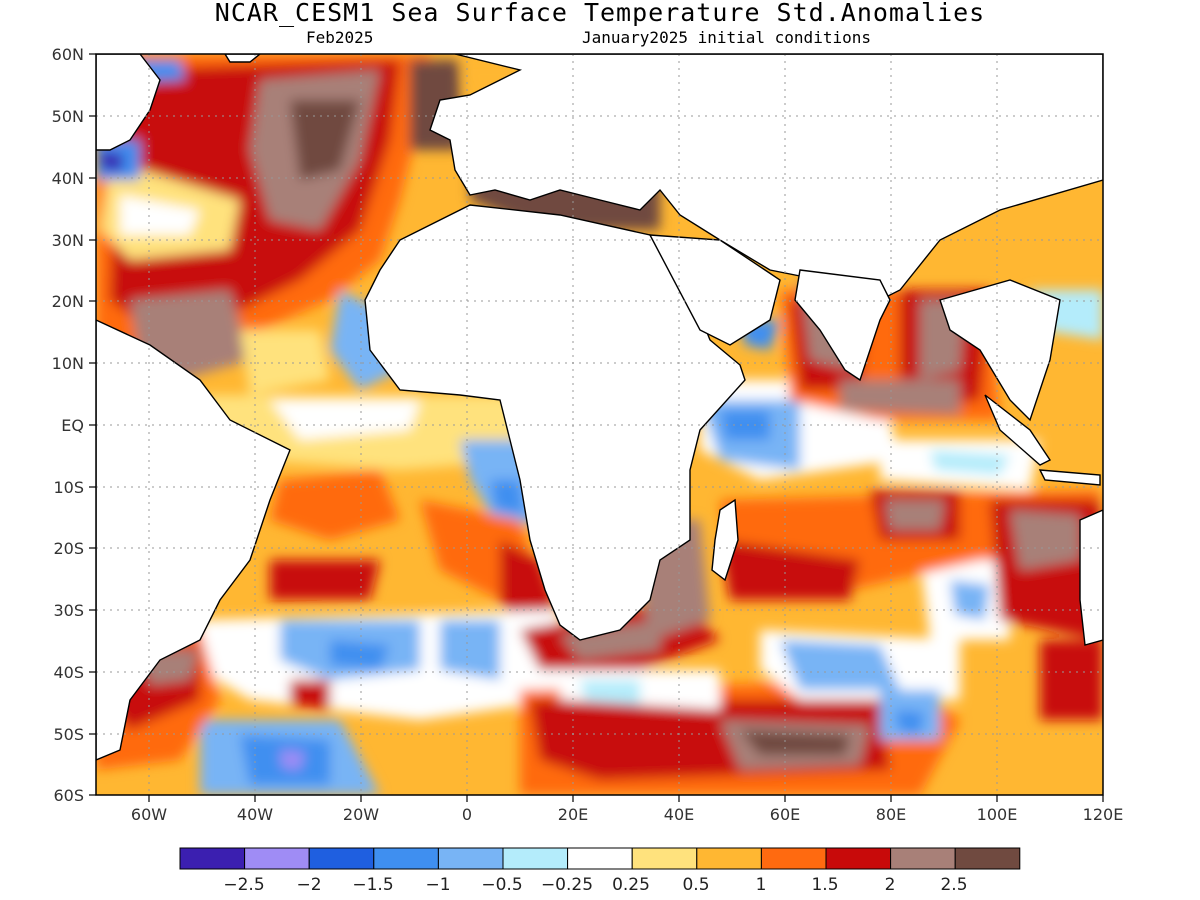 This screenshot has height=900, width=1200. Describe the element at coordinates (68, 54) in the screenshot. I see `lat-label: 60N` at that location.